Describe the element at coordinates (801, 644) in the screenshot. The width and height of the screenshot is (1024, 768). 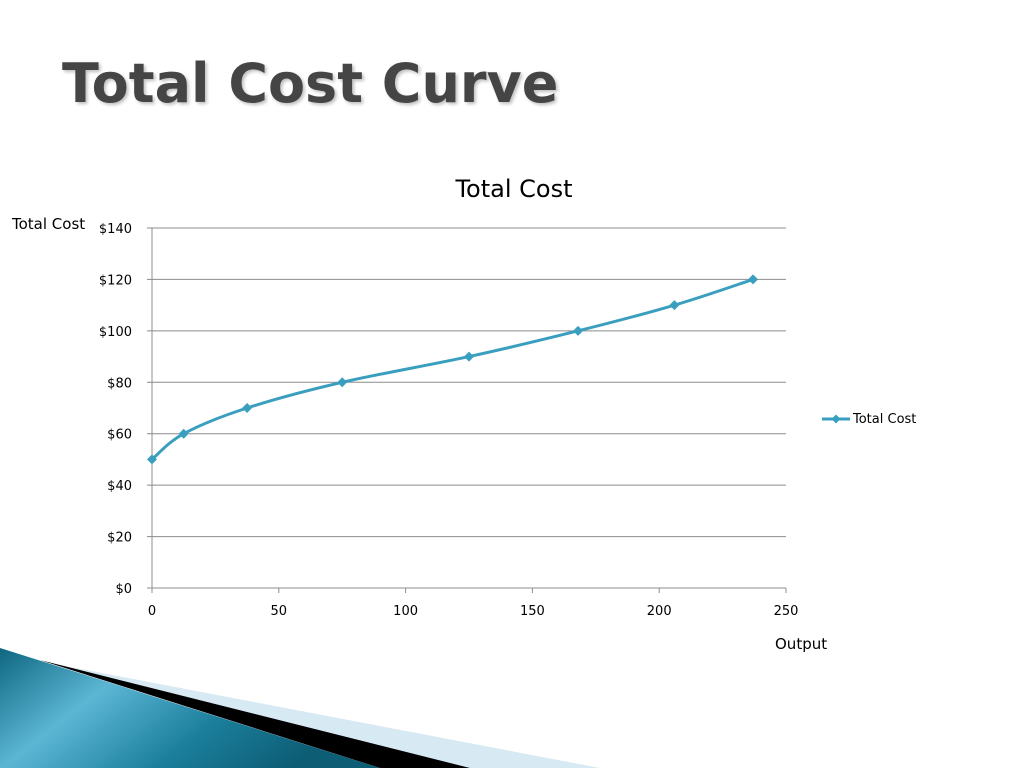
I see `x-axis-label: Output` at that location.